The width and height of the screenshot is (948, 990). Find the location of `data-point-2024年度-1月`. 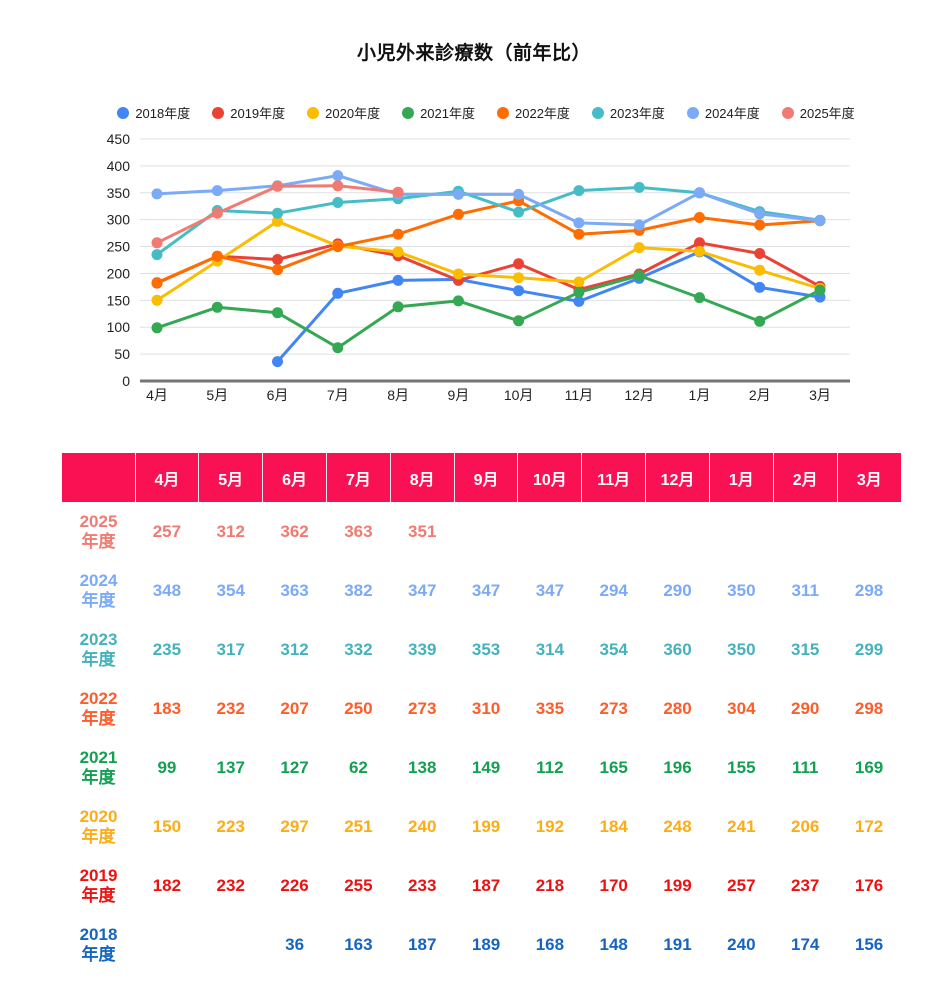

data-point-2024年度-1月 is located at coordinates (699, 193).